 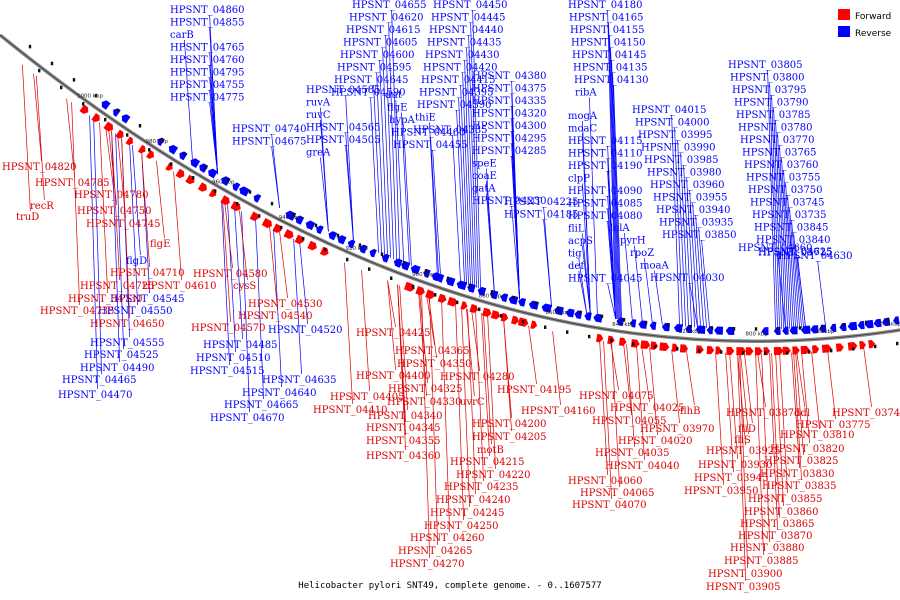 I want to click on forward-gene-label: recR, so click(x=42, y=206).